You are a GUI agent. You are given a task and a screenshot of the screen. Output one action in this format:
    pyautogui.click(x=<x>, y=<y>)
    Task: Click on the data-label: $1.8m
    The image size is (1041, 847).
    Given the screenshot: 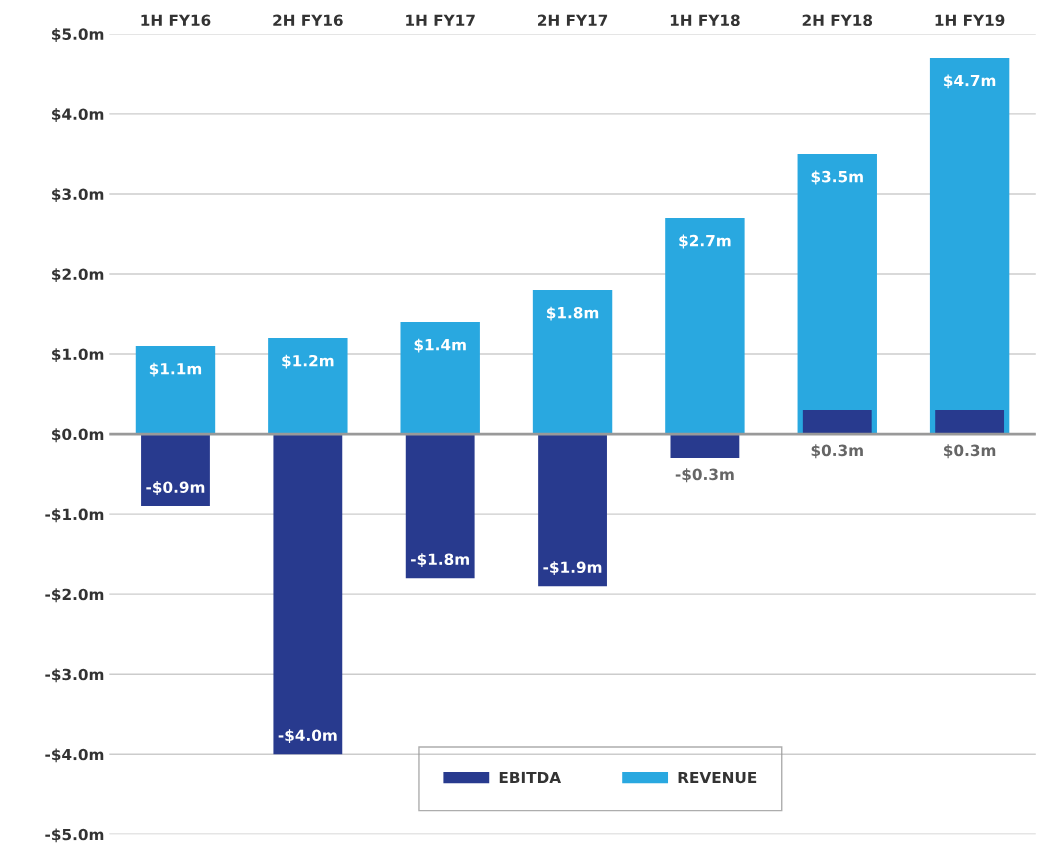 What is the action you would take?
    pyautogui.click(x=572, y=313)
    